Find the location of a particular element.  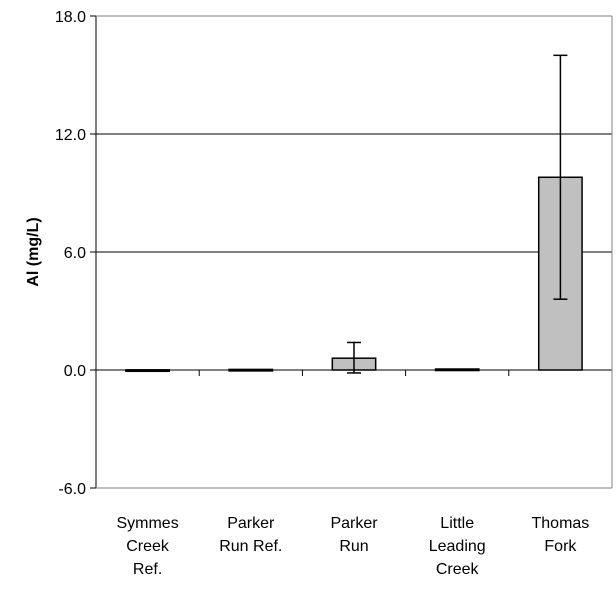

y-tick-label: 6.0 is located at coordinates (75, 253).